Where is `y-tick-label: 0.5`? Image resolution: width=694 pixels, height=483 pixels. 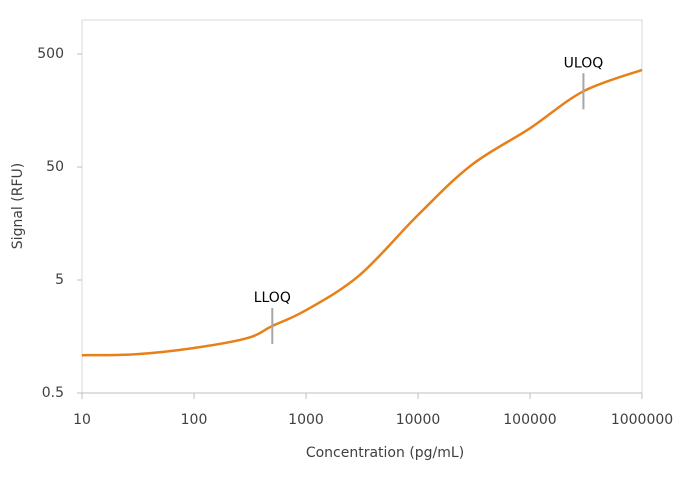
y-tick-label: 0.5 is located at coordinates (53, 393).